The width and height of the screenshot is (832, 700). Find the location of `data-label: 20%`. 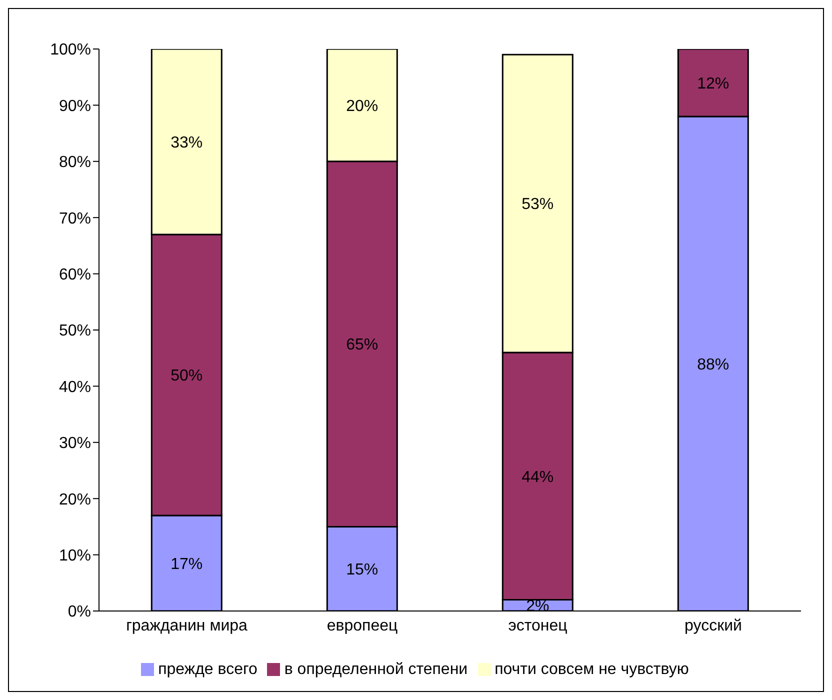

data-label: 20% is located at coordinates (362, 106).